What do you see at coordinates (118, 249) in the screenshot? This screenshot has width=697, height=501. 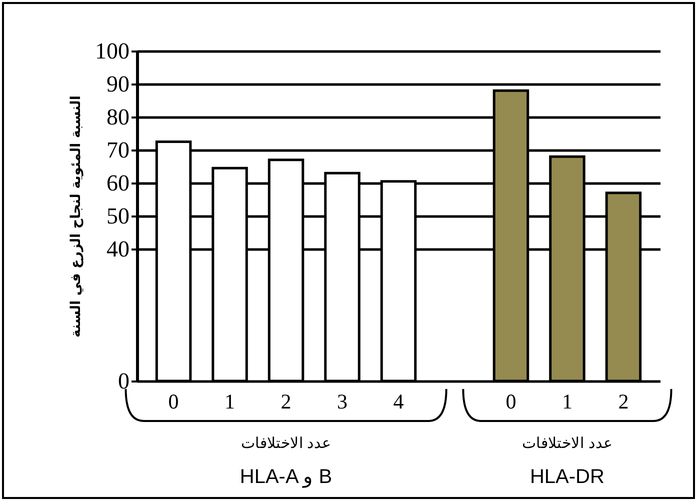 I see `y-tick-label: 40` at bounding box center [118, 249].